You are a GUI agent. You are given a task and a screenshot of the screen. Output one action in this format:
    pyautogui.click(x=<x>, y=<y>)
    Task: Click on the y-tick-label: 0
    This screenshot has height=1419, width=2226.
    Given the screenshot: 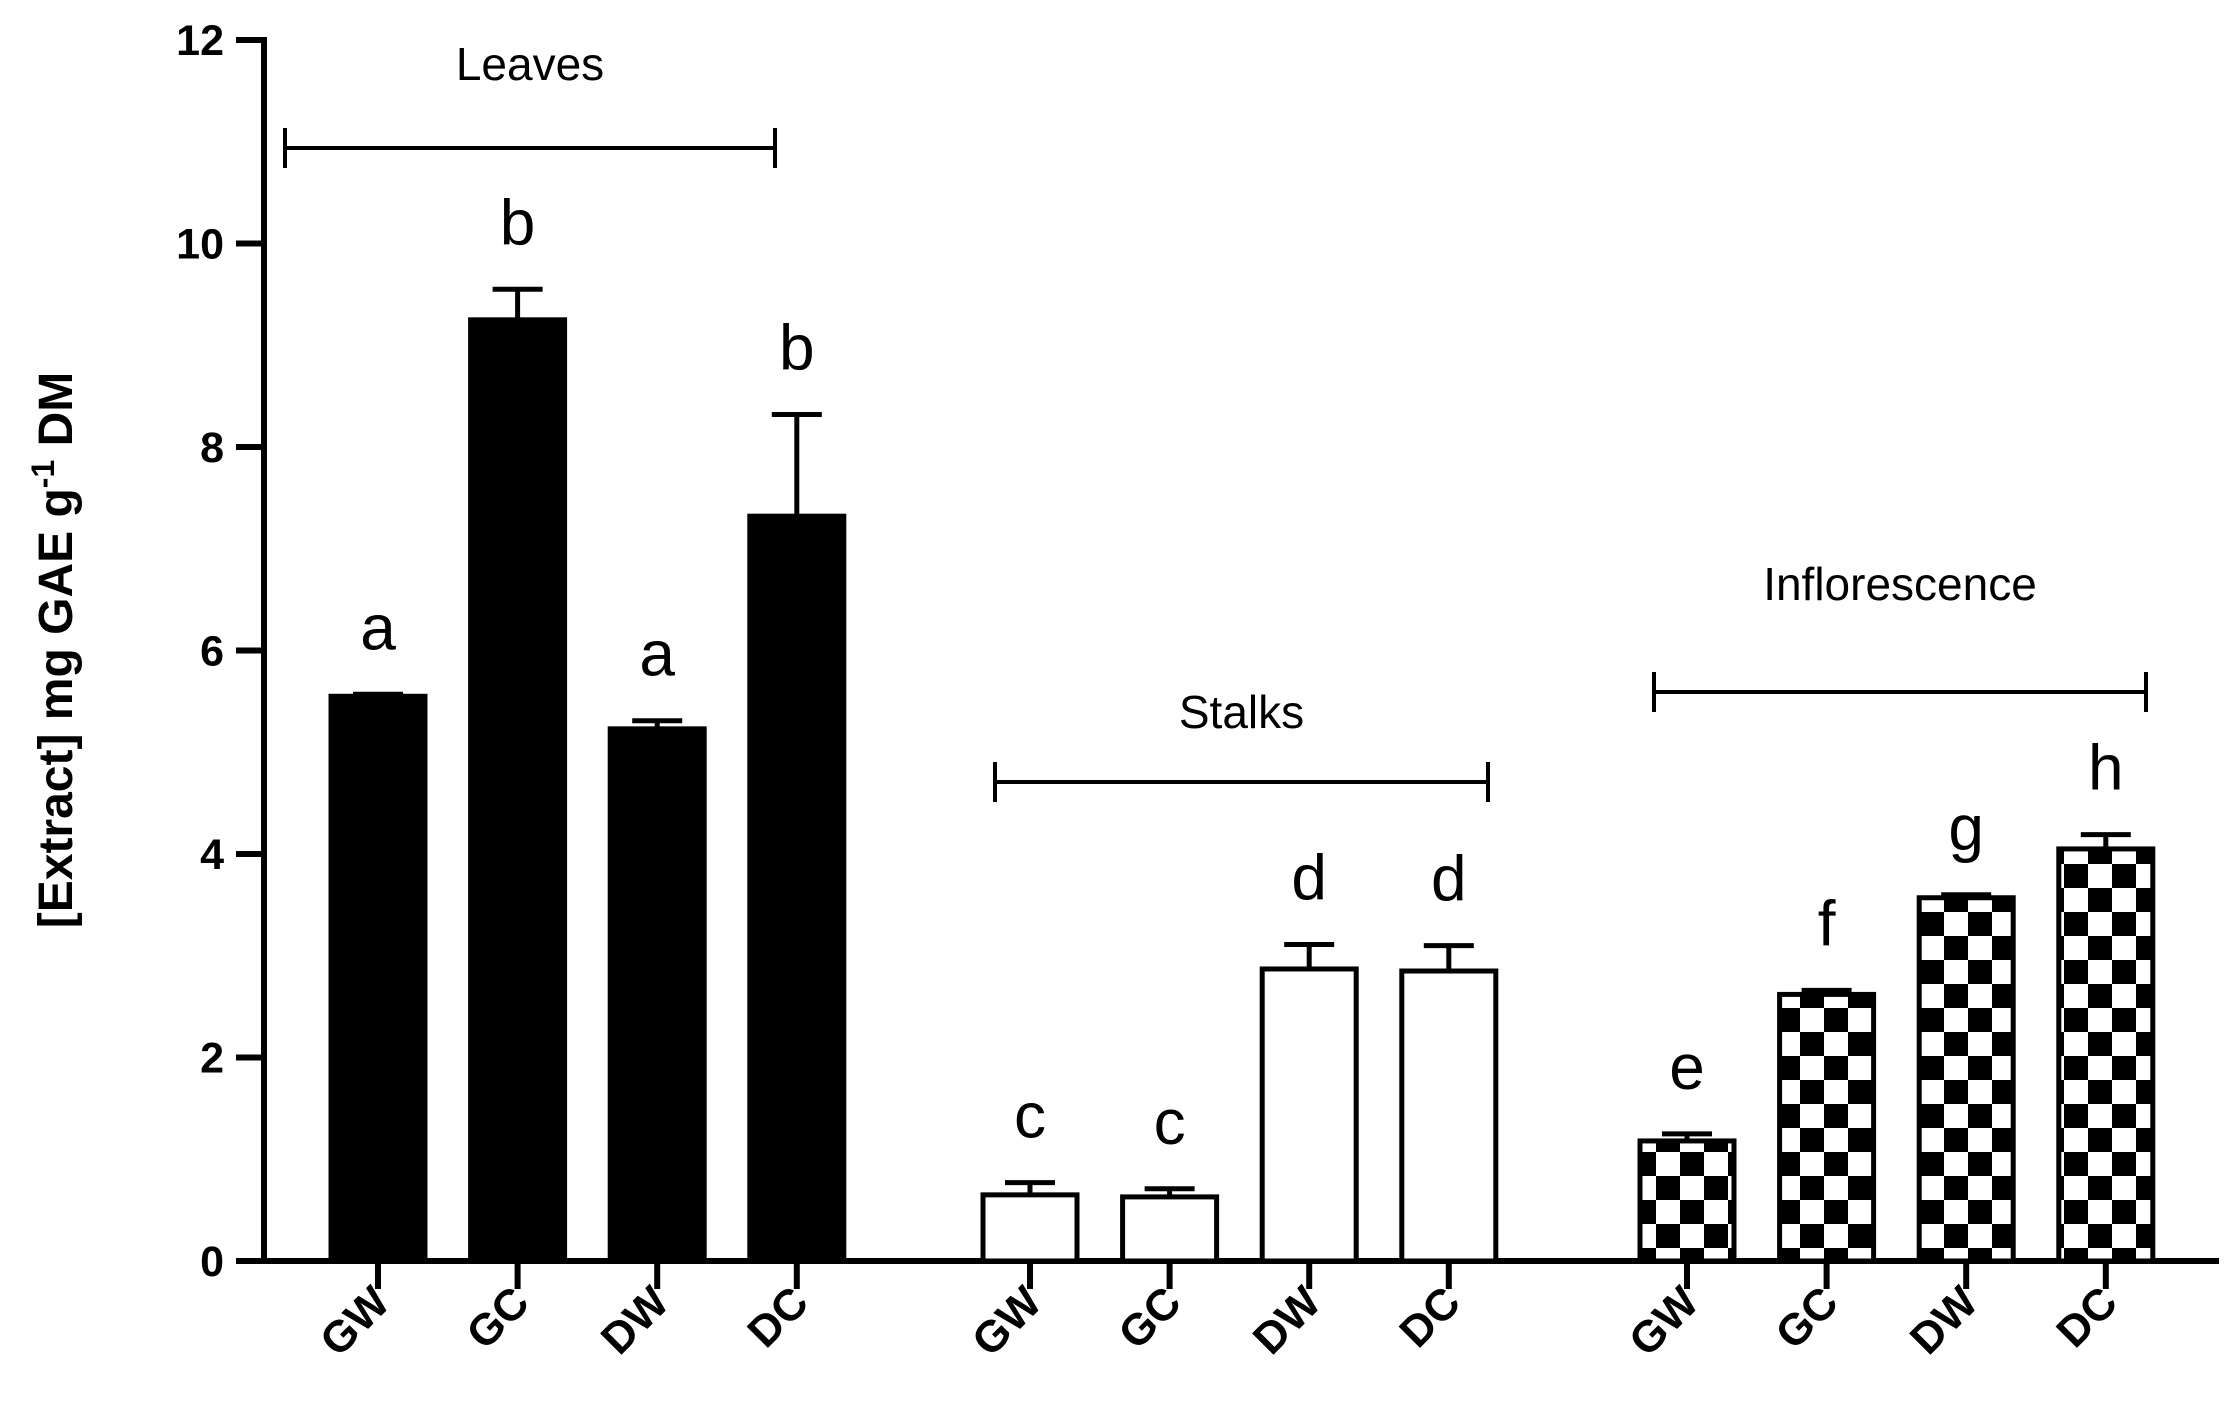 What is the action you would take?
    pyautogui.click(x=212, y=1262)
    